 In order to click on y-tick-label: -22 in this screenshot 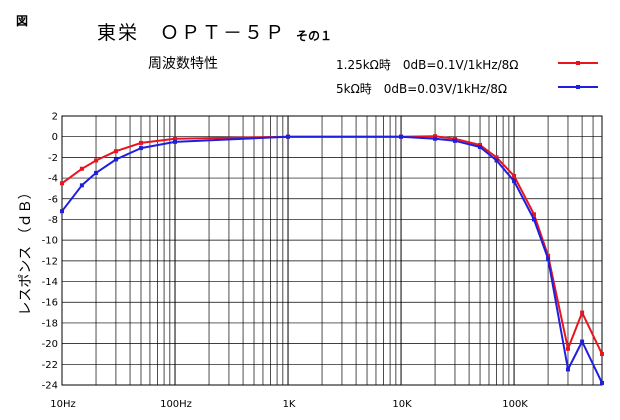, I will do `click(50, 365)`.